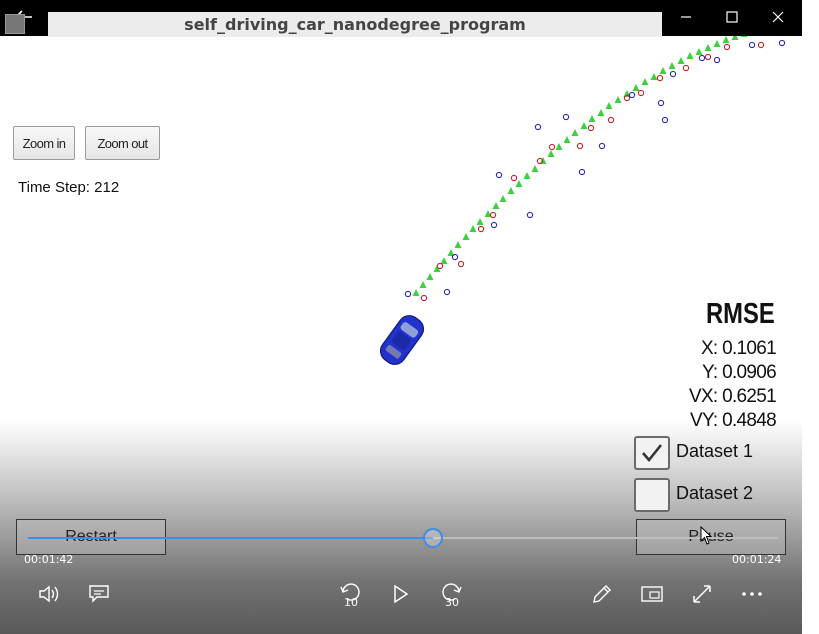  What do you see at coordinates (752, 594) in the screenshot?
I see `more-options-button` at bounding box center [752, 594].